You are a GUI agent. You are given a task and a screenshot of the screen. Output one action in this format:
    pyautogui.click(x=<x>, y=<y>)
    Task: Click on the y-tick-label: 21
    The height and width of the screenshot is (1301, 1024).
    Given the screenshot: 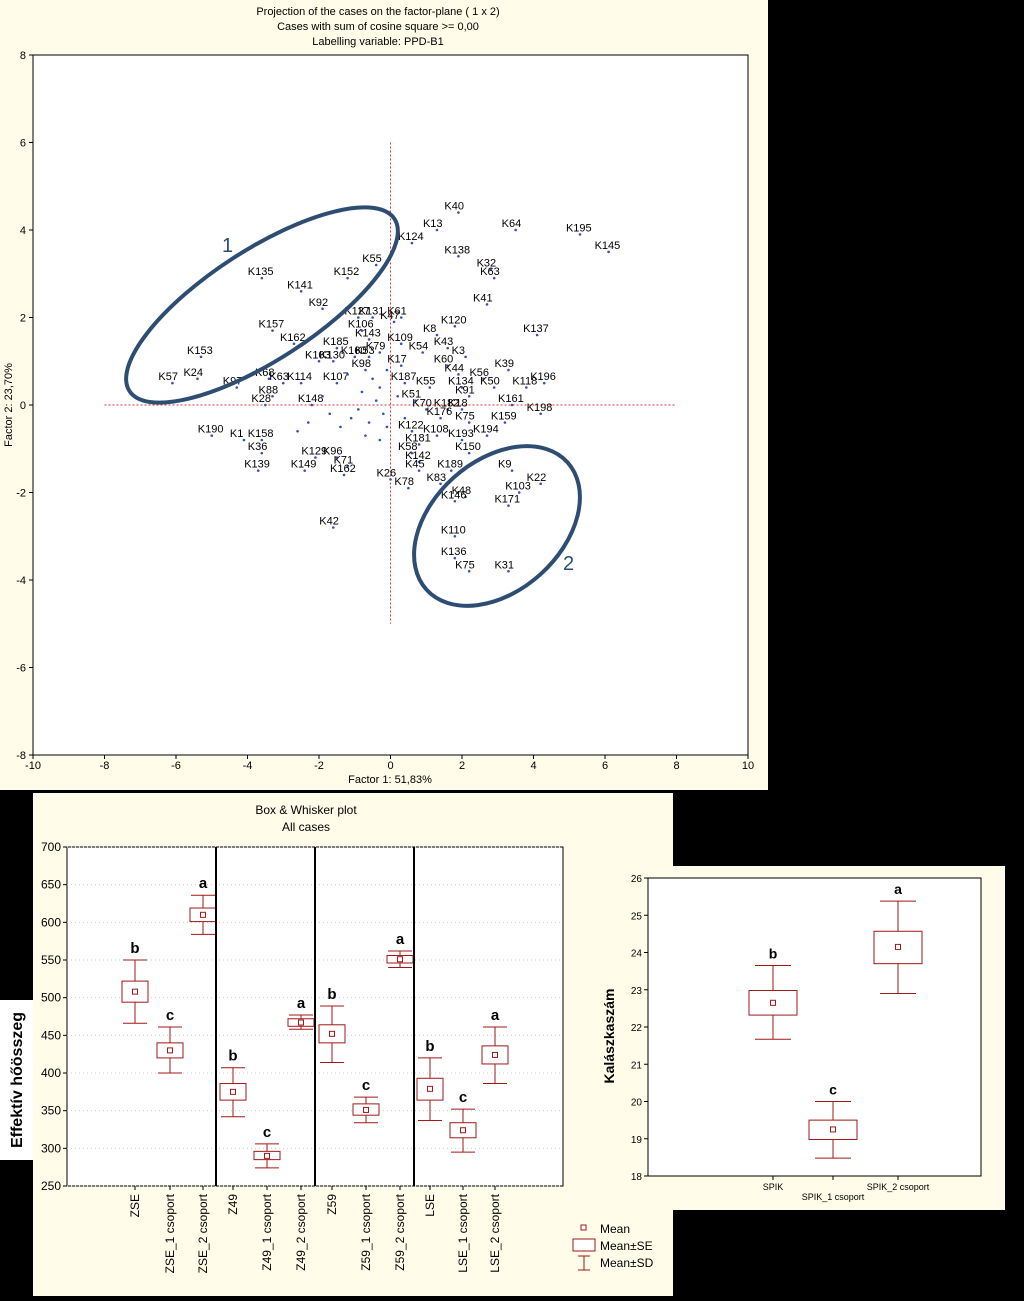 What is the action you would take?
    pyautogui.click(x=637, y=1065)
    